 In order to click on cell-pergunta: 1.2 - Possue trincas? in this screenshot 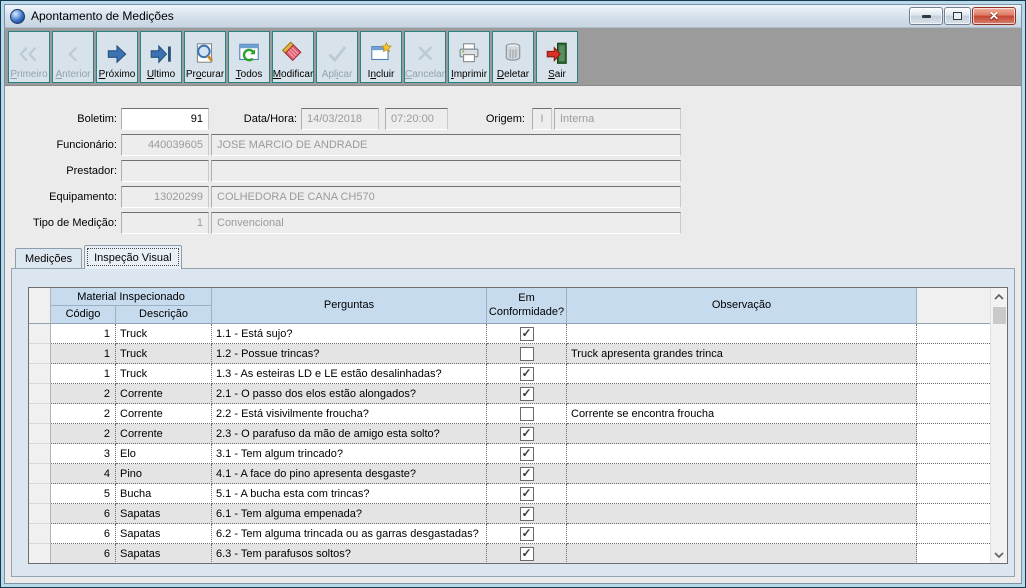, I will do `click(349, 354)`.